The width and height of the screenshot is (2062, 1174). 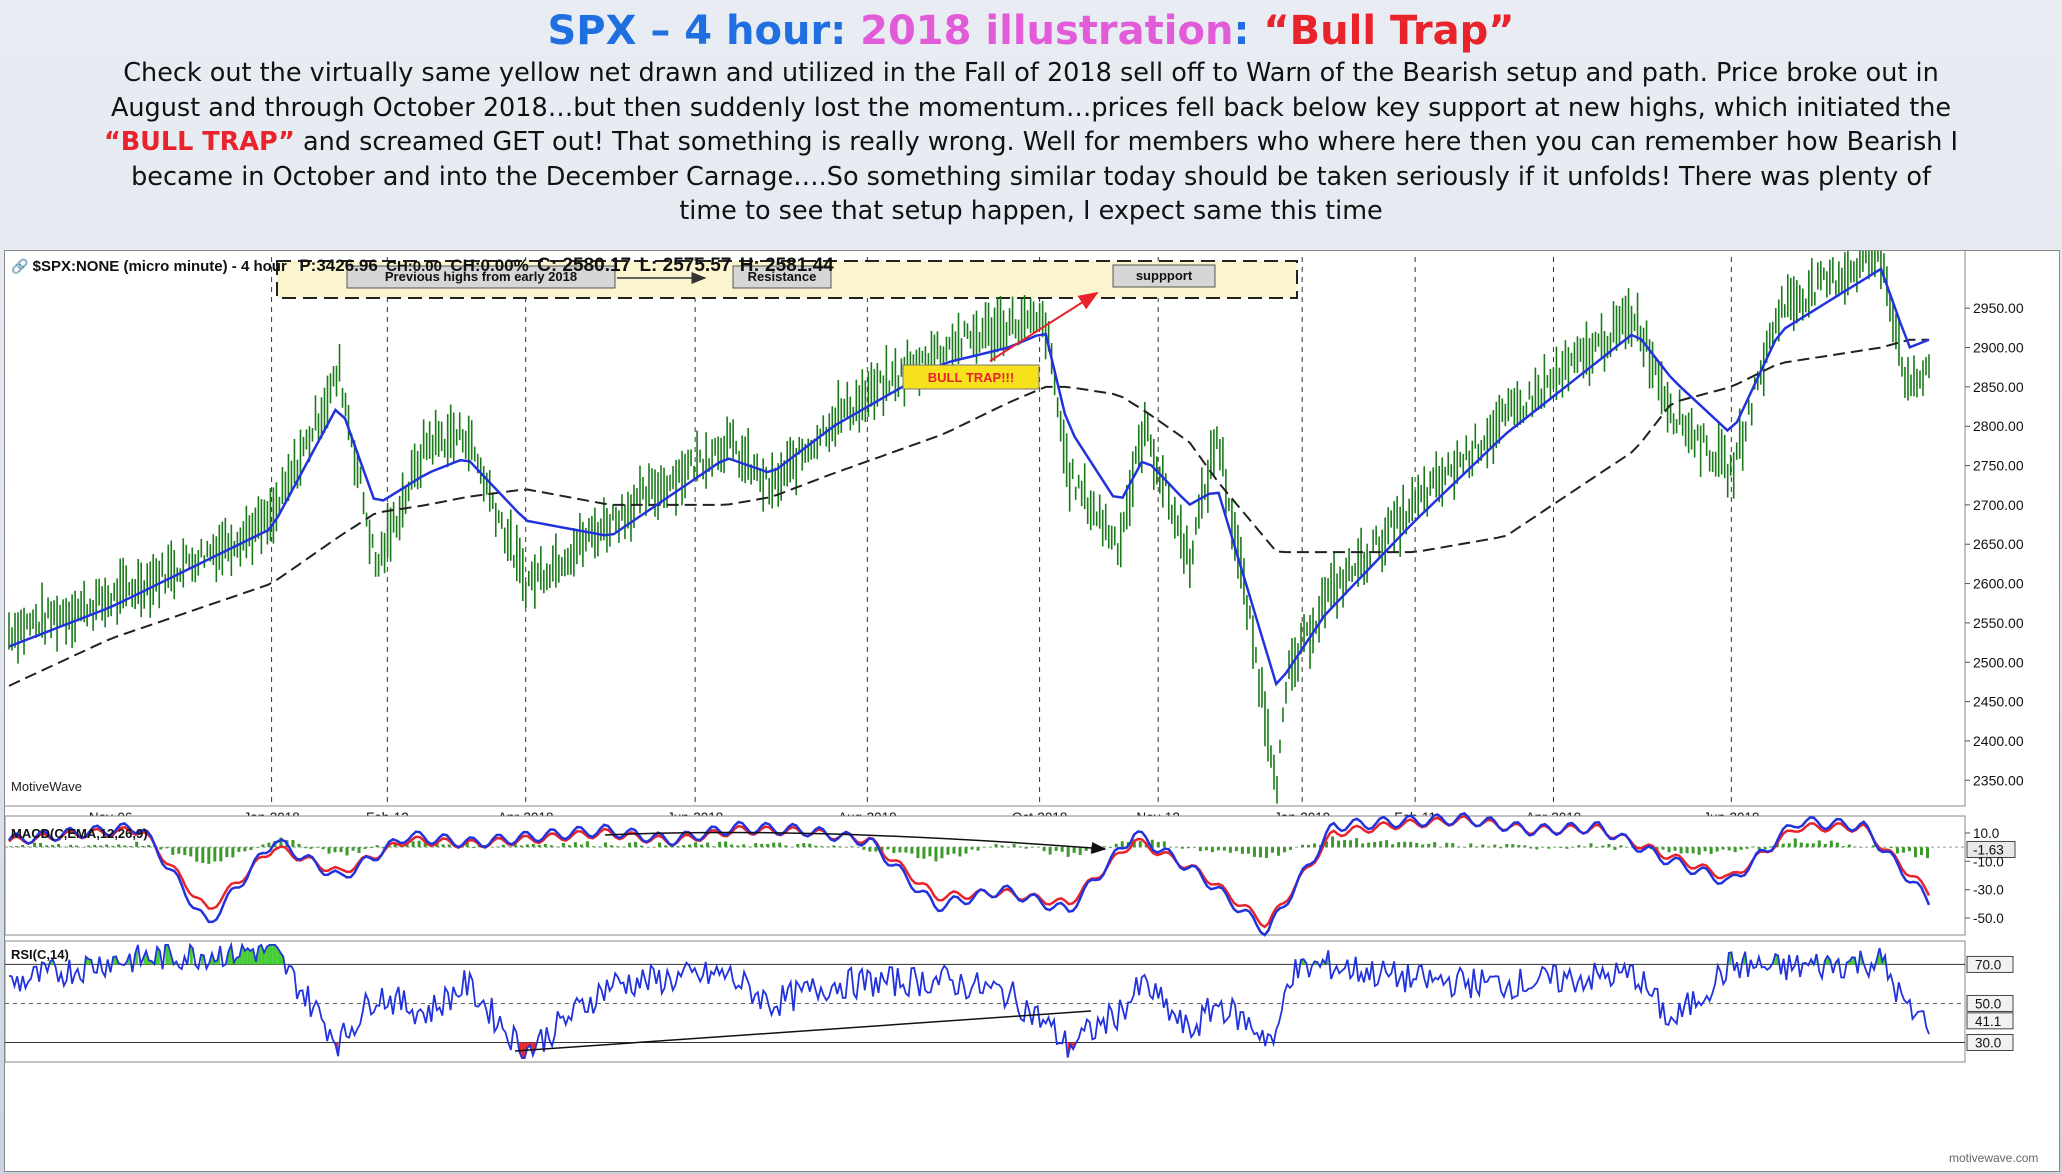 What do you see at coordinates (1988, 890) in the screenshot?
I see `macd-tick-label: -30.0` at bounding box center [1988, 890].